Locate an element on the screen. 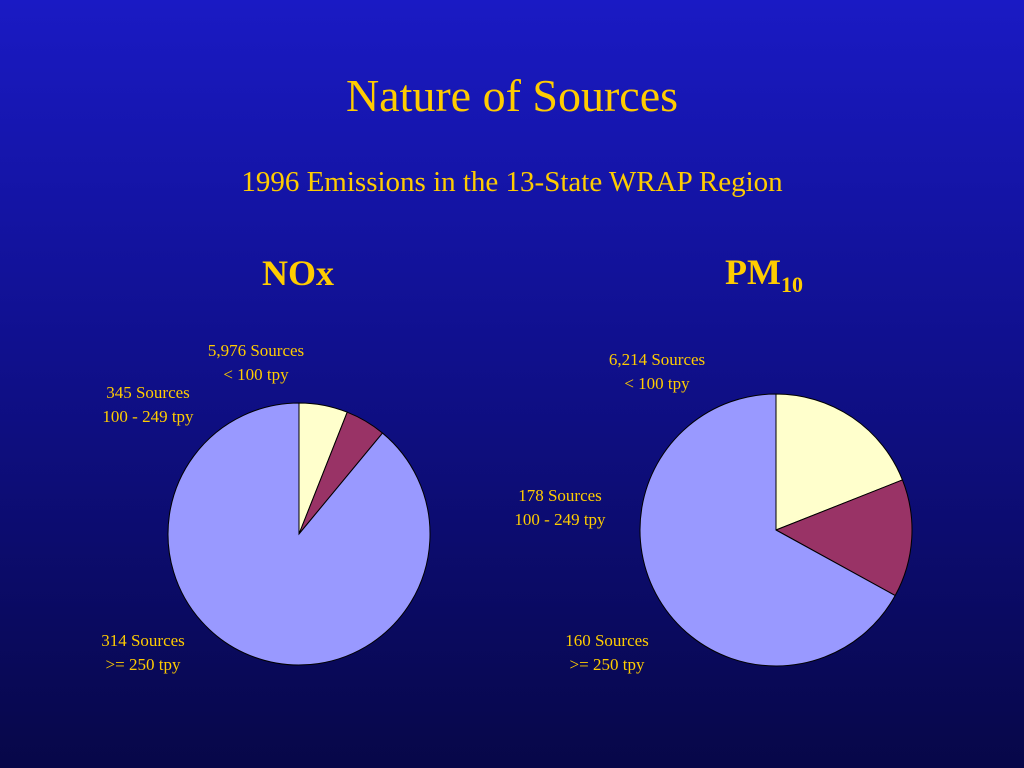  slide-title: Nature of Sources is located at coordinates (512, 95).